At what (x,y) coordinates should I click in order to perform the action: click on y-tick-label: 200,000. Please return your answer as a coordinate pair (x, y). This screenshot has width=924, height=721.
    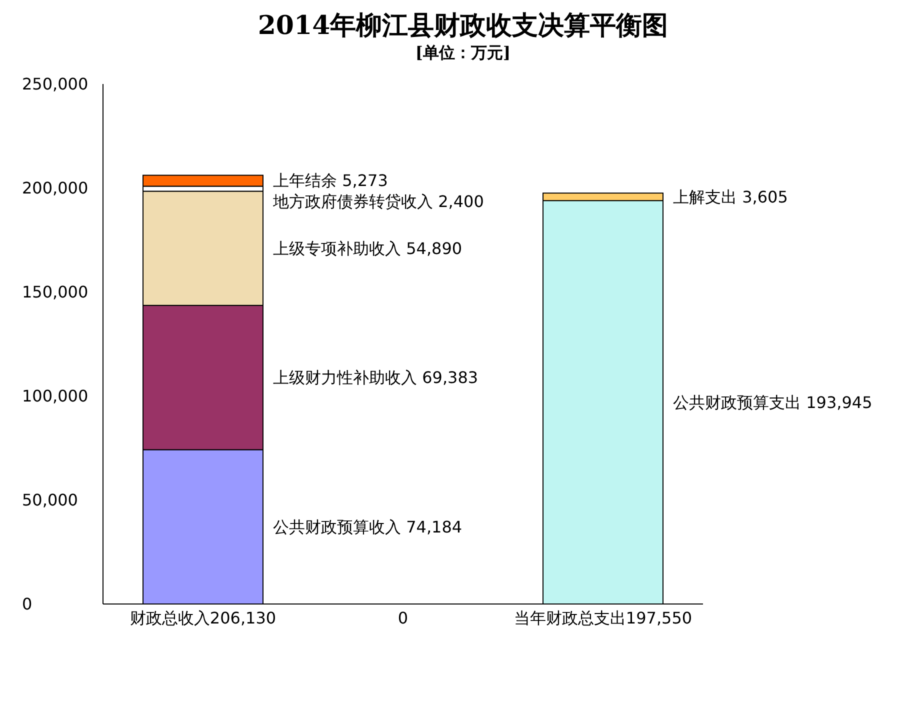
    Looking at the image, I should click on (55, 188).